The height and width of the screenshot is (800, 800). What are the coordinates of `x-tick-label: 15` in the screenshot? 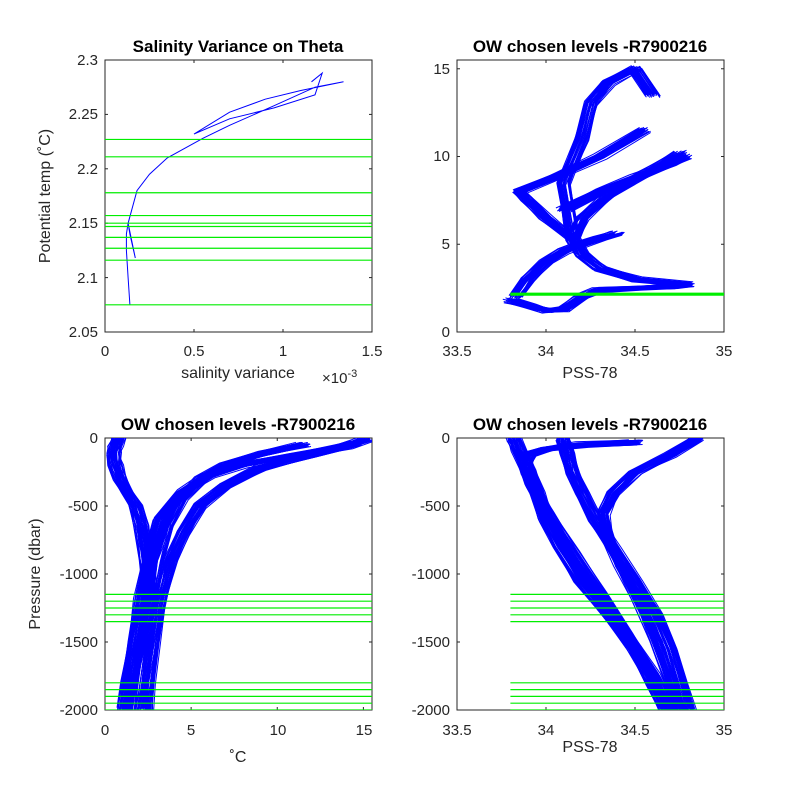 It's located at (364, 730).